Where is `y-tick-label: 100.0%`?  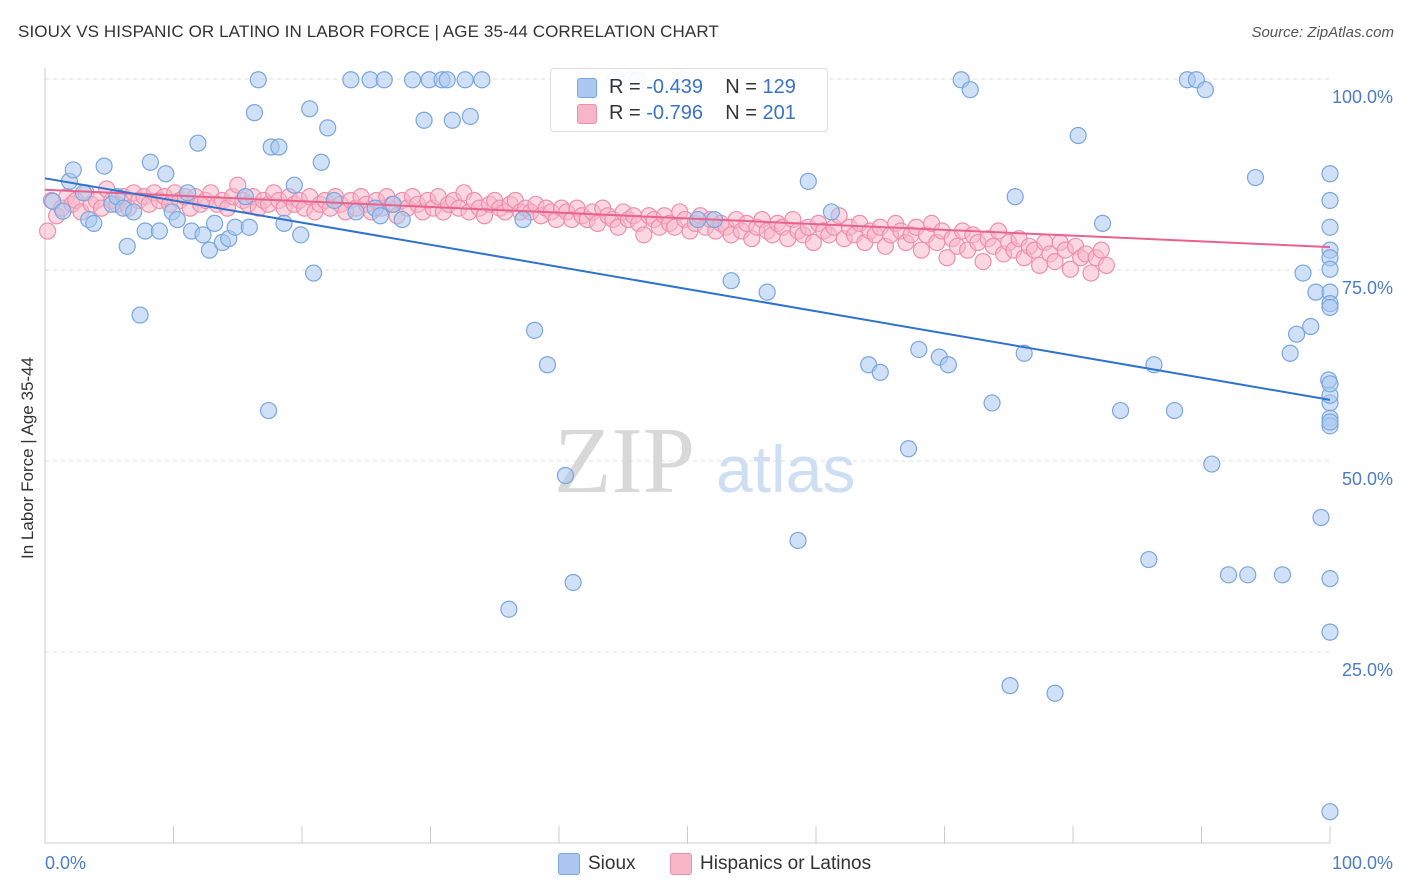
y-tick-label: 100.0% is located at coordinates (1362, 97).